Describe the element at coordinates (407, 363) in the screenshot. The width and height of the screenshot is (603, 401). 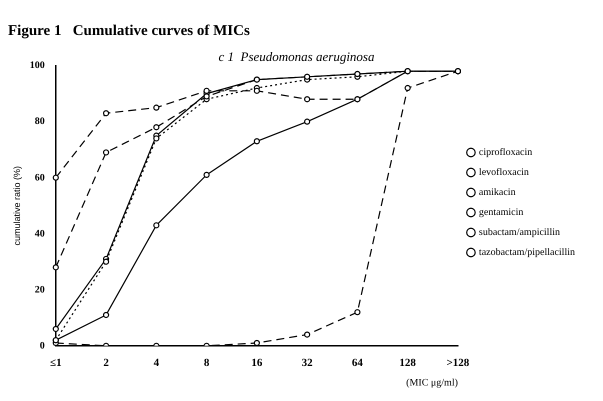
I see `x-tick-label: 128` at that location.